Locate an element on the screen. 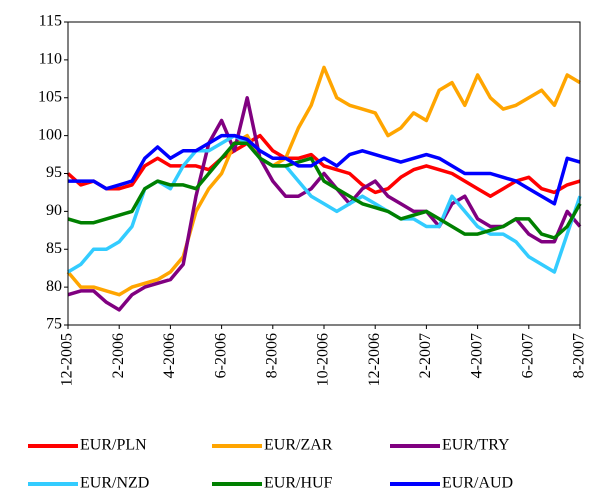 The image size is (597, 498). legend-label: EUR/PLN is located at coordinates (113, 445).